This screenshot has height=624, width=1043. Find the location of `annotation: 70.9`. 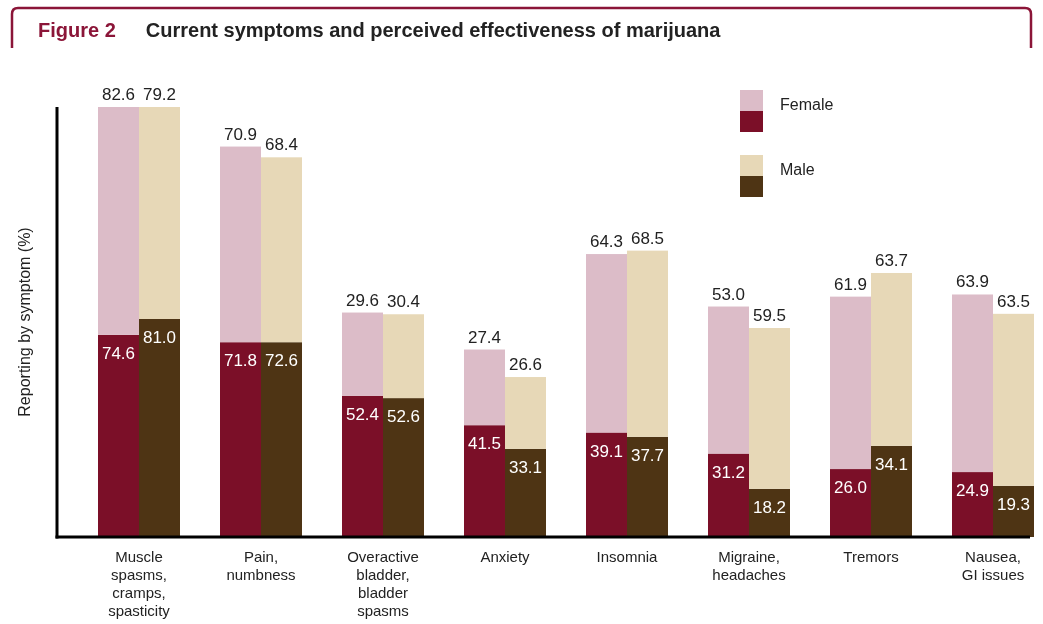

annotation: 70.9 is located at coordinates (240, 134).